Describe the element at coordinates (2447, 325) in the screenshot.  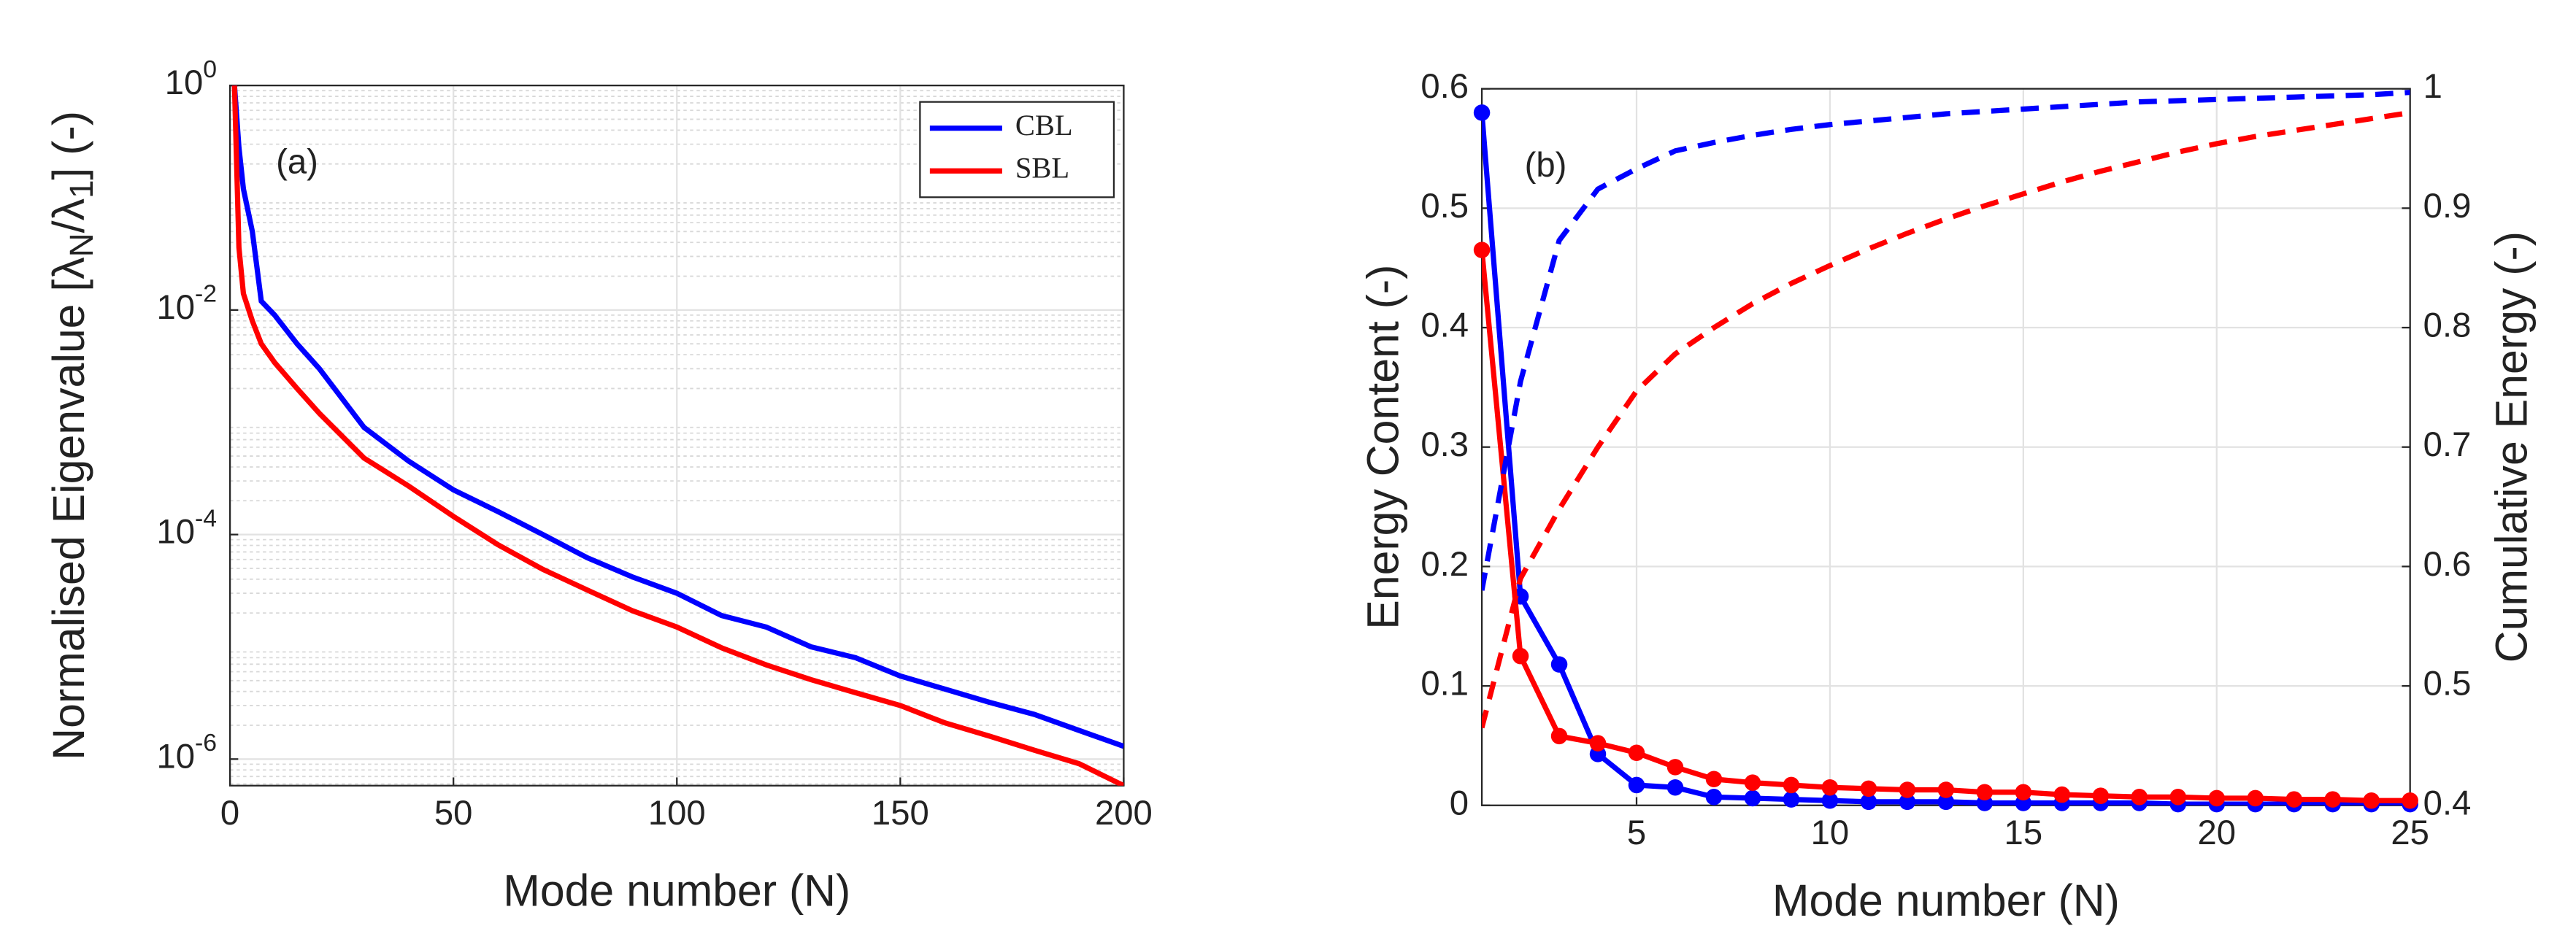
I see `y2-tick-label: 0.8` at that location.